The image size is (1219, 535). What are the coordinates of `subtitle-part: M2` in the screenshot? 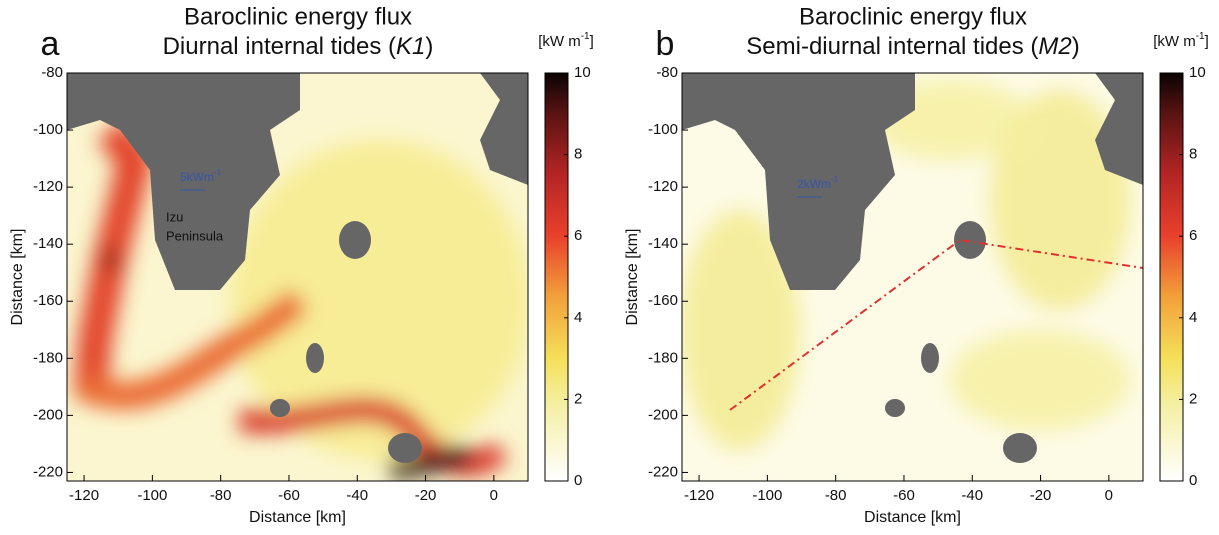 It's located at (1054, 46).